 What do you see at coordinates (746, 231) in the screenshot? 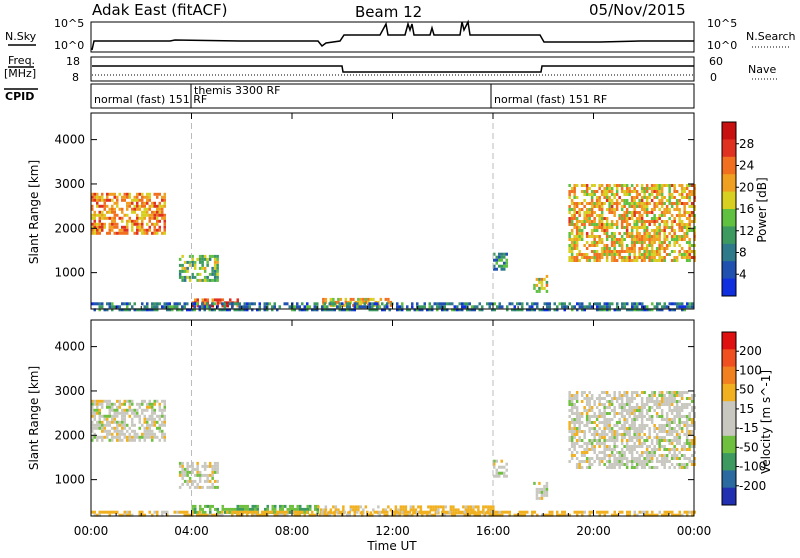
I see `colorbar-tick-label: 12` at bounding box center [746, 231].